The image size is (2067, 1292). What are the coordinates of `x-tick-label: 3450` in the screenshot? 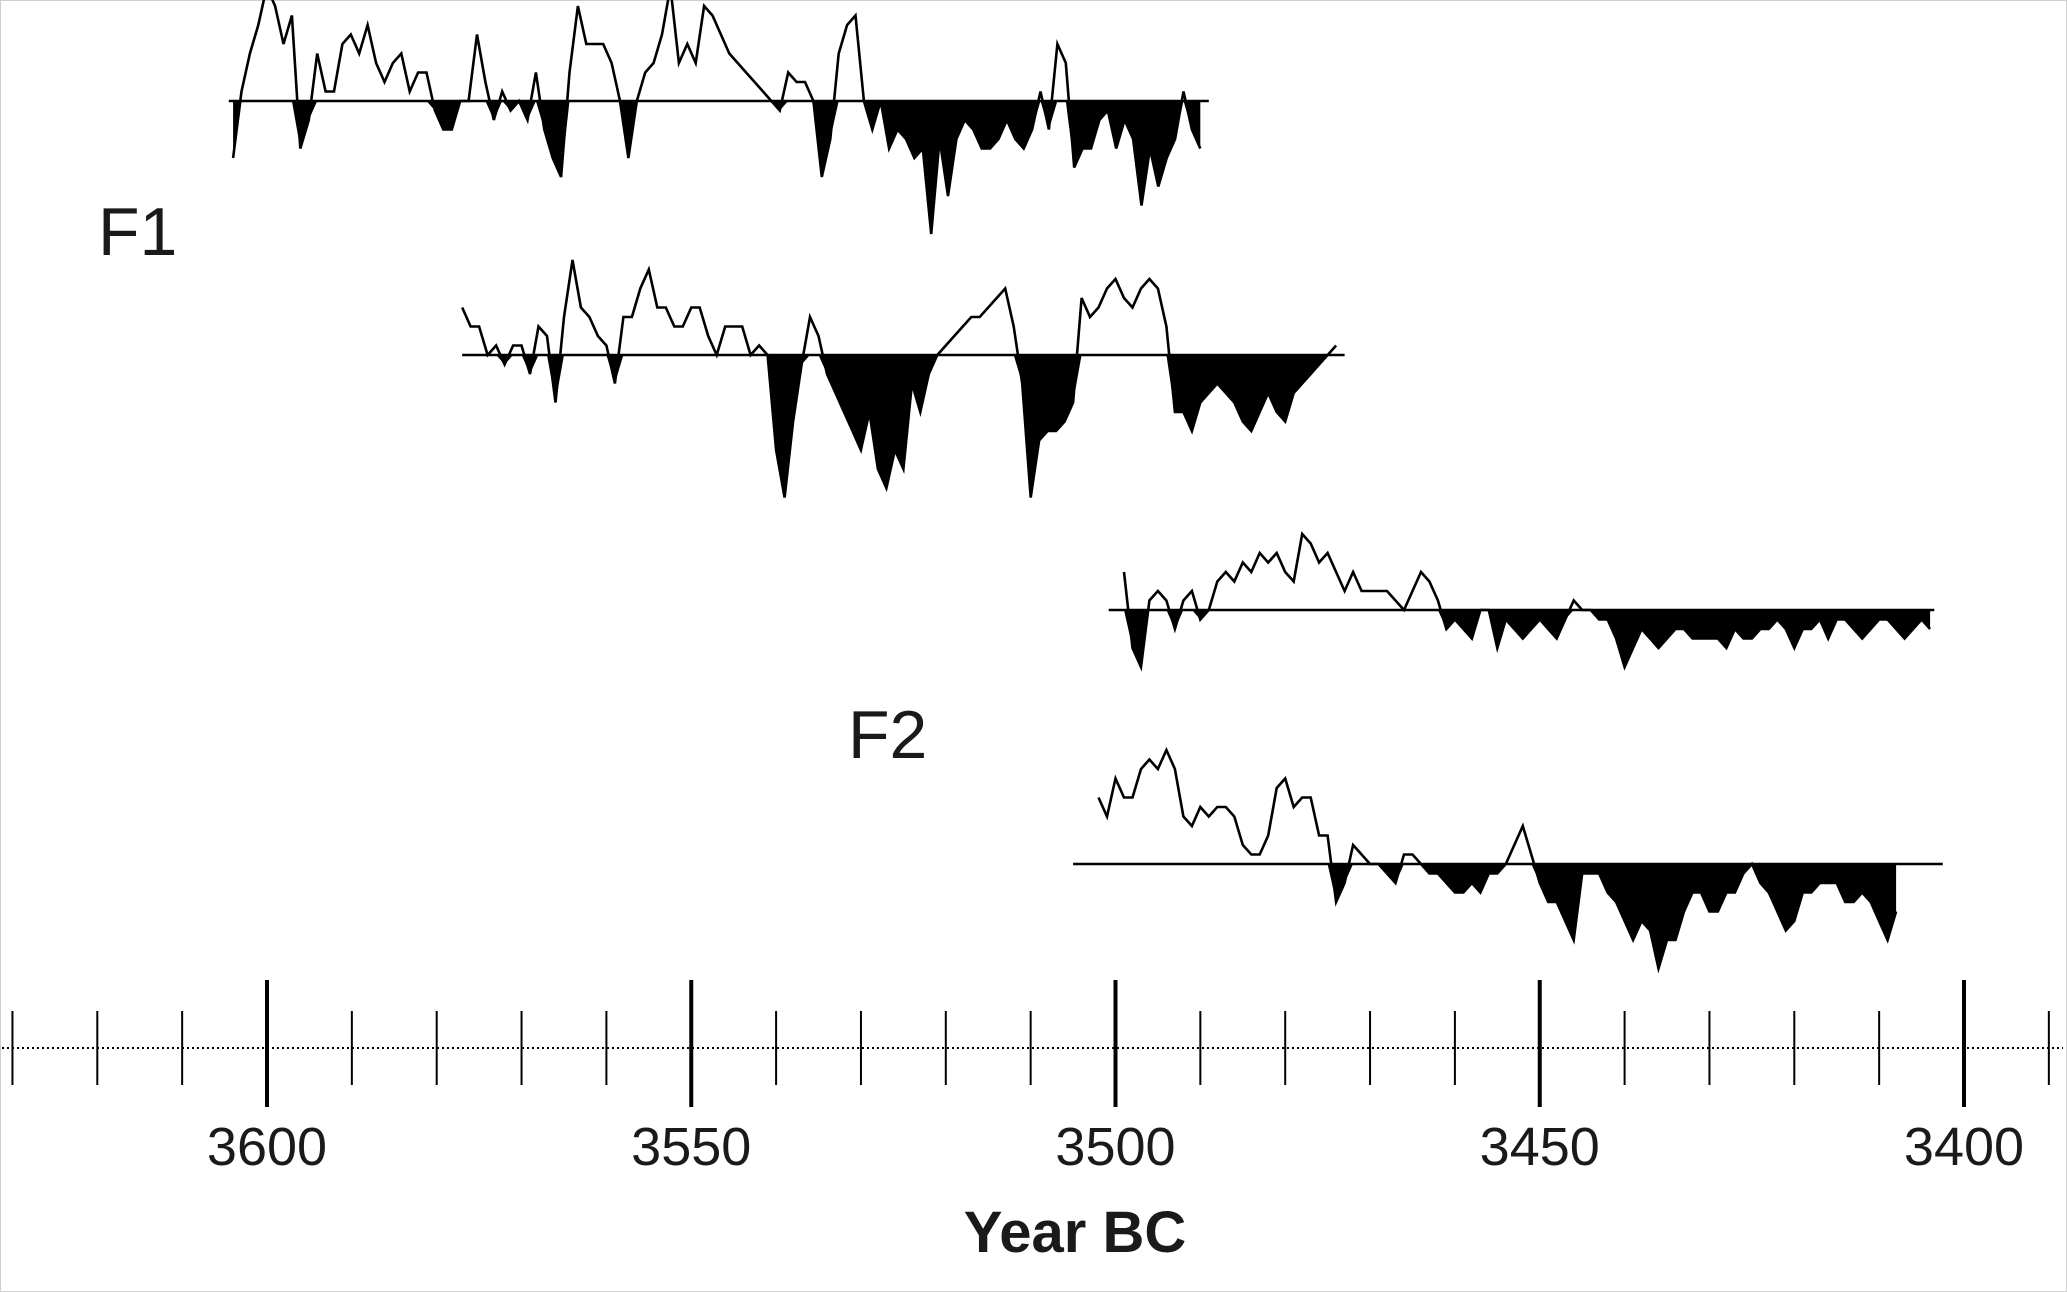 It's located at (1540, 1147).